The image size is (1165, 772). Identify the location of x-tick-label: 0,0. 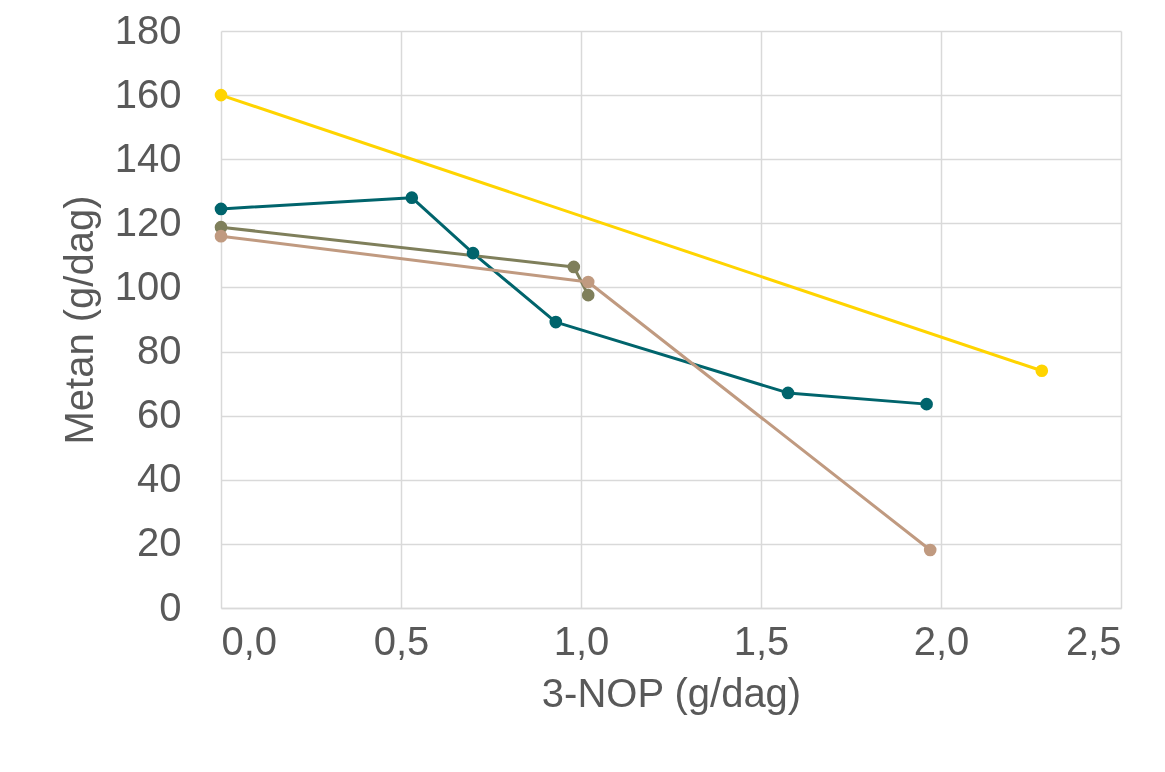
(249, 640).